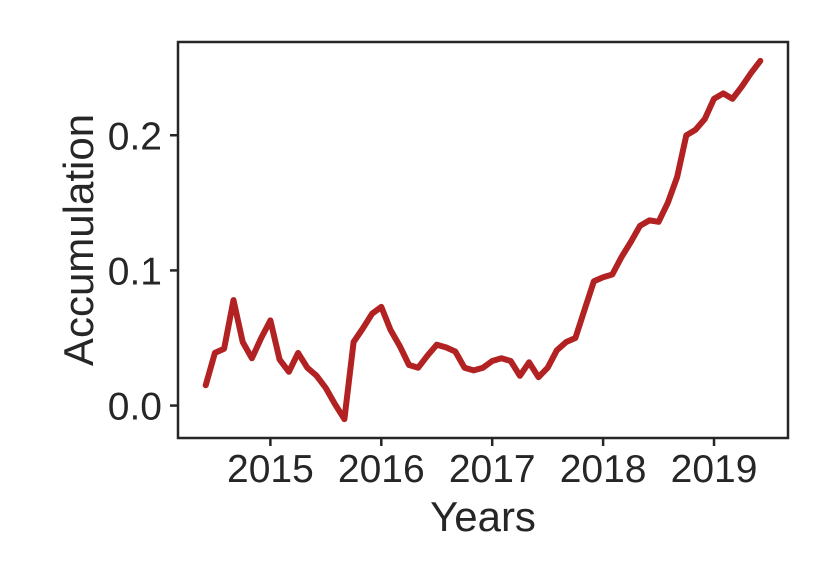  Describe the element at coordinates (135, 271) in the screenshot. I see `y-tick-label: 0.1` at that location.